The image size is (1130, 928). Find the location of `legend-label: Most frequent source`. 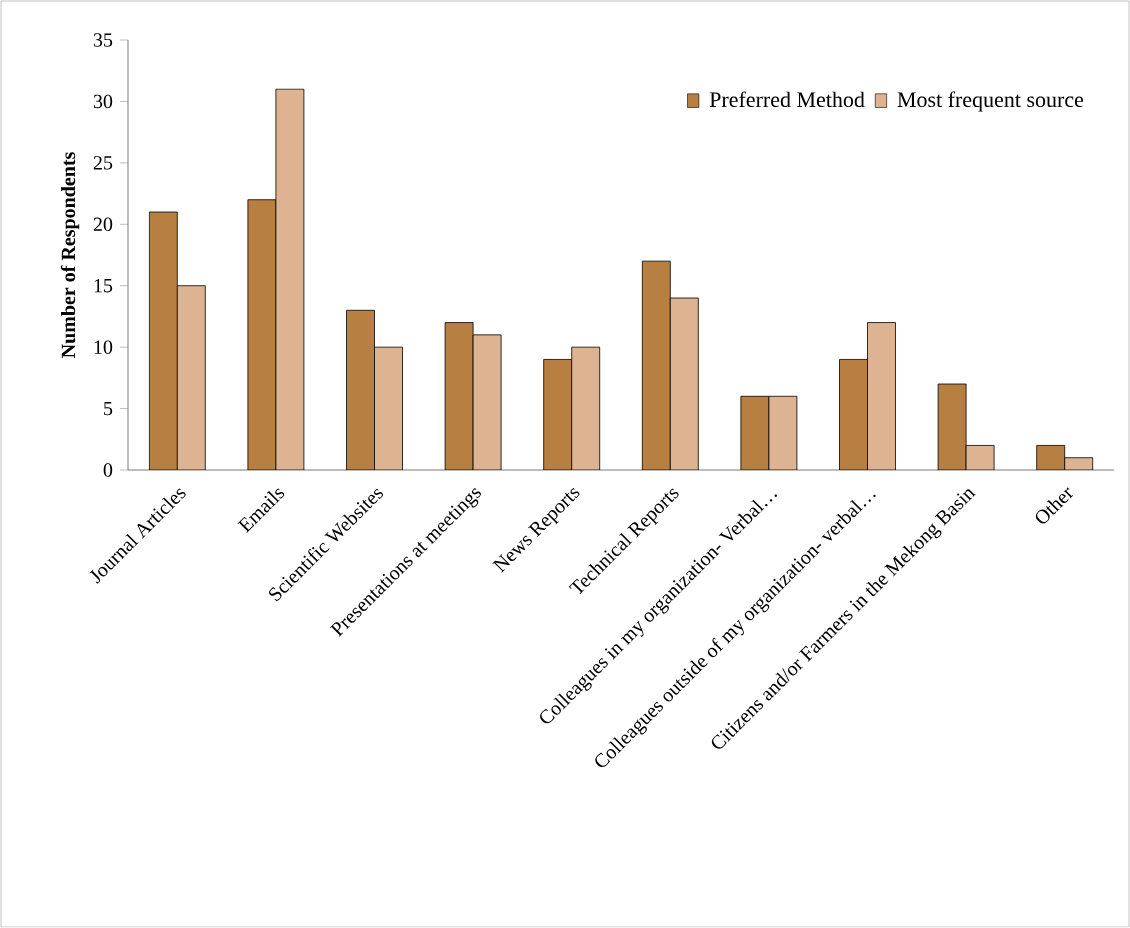

legend-label: Most frequent source is located at coordinates (990, 101).